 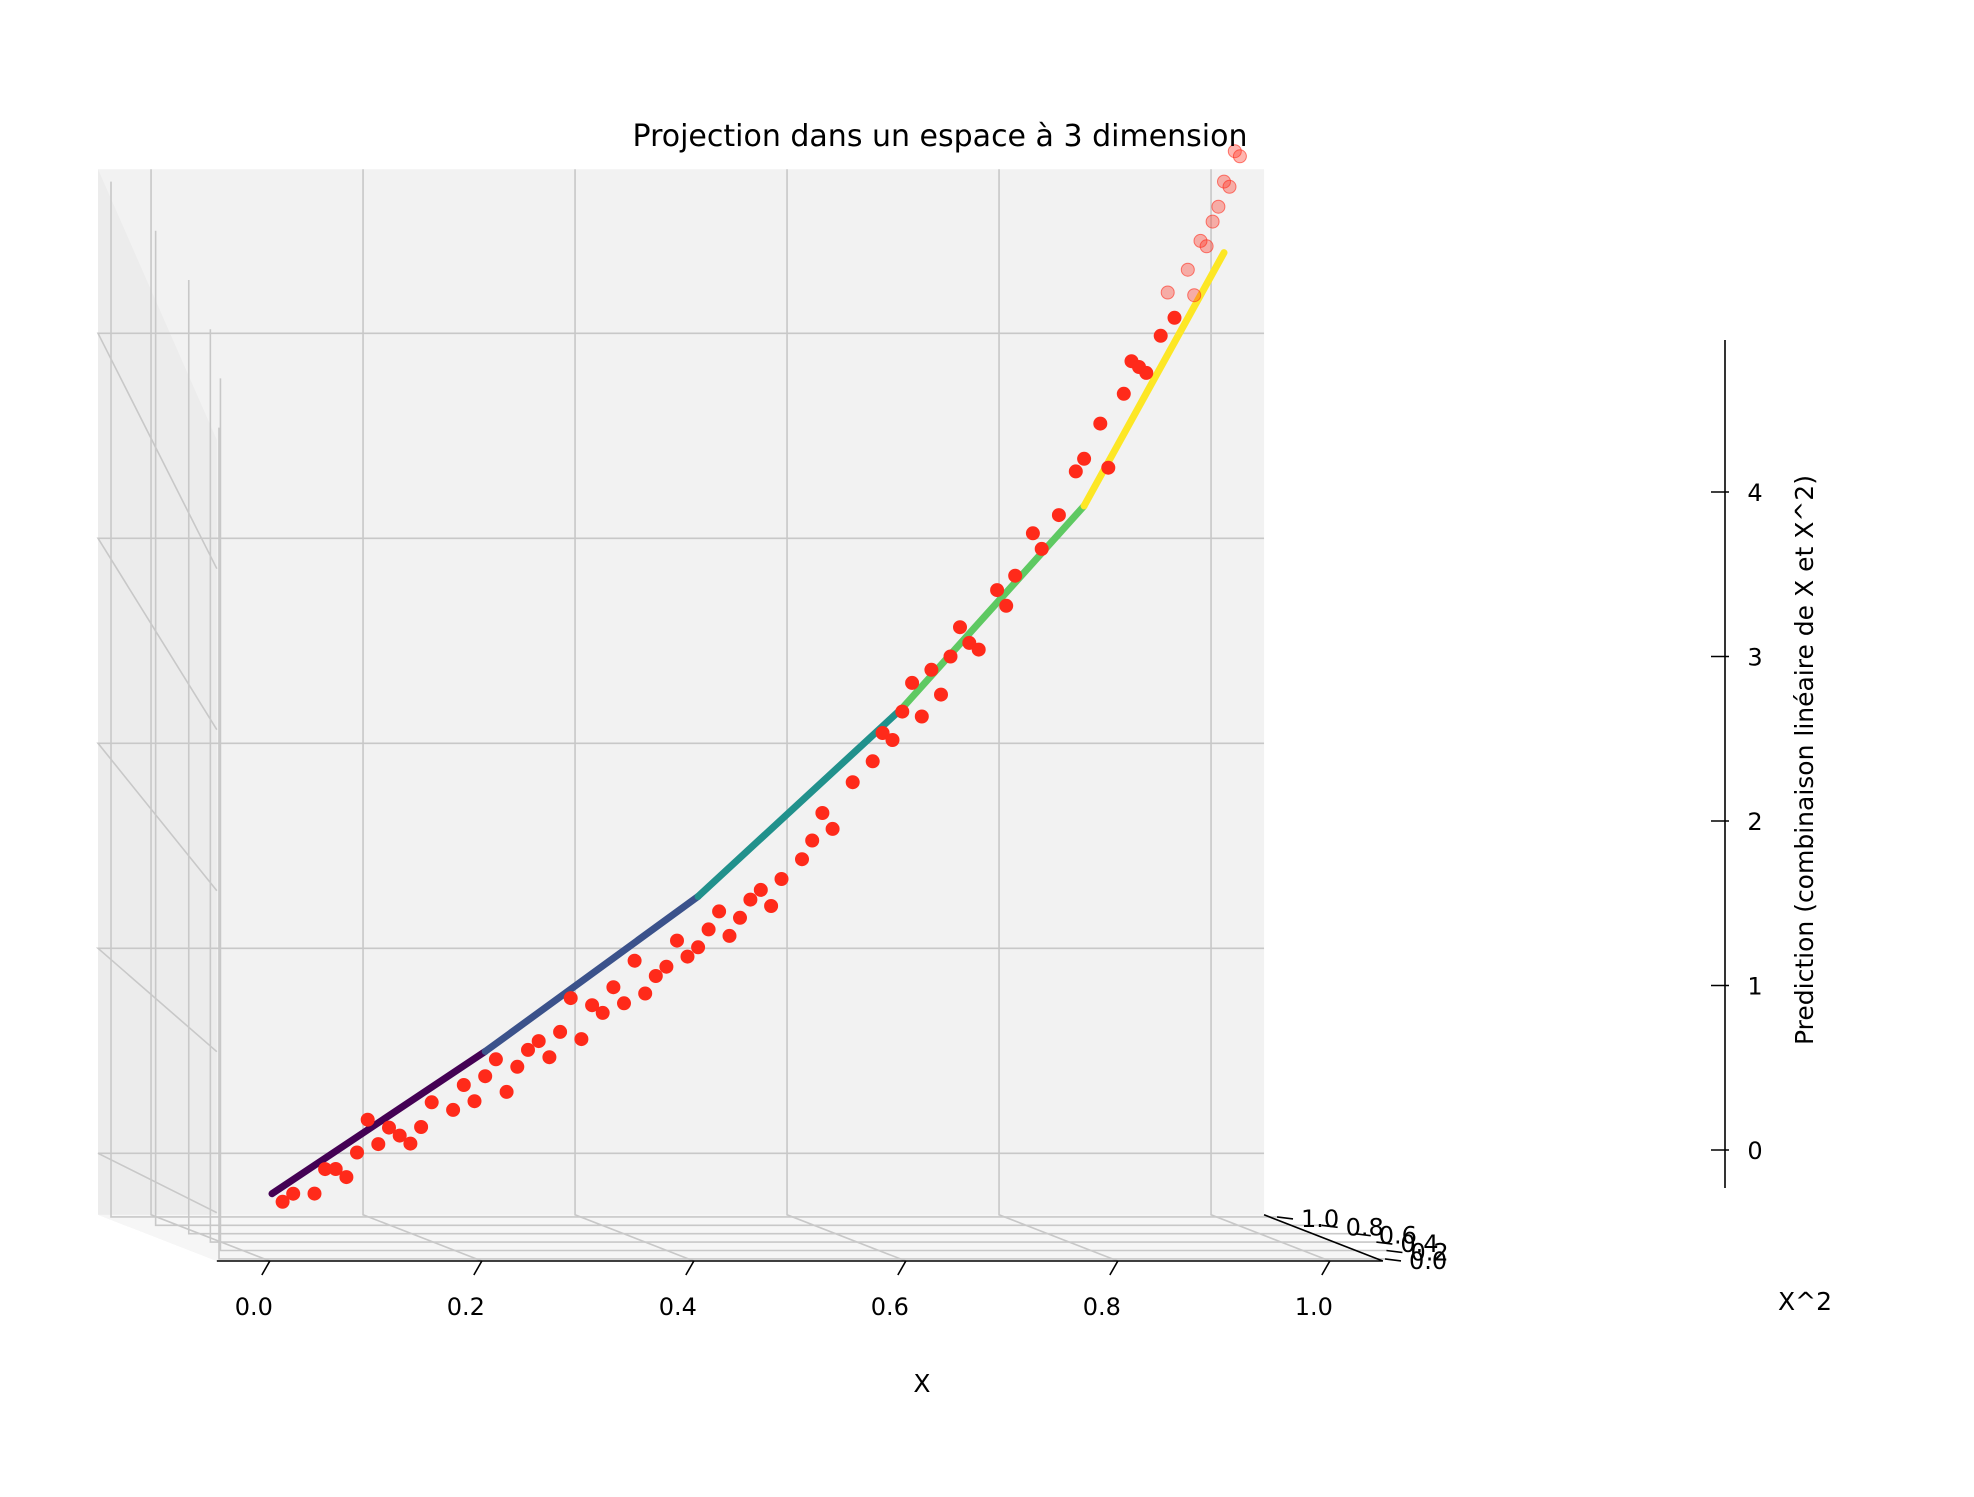 What do you see at coordinates (890, 1307) in the screenshot?
I see `x-tick-label: 0.6` at bounding box center [890, 1307].